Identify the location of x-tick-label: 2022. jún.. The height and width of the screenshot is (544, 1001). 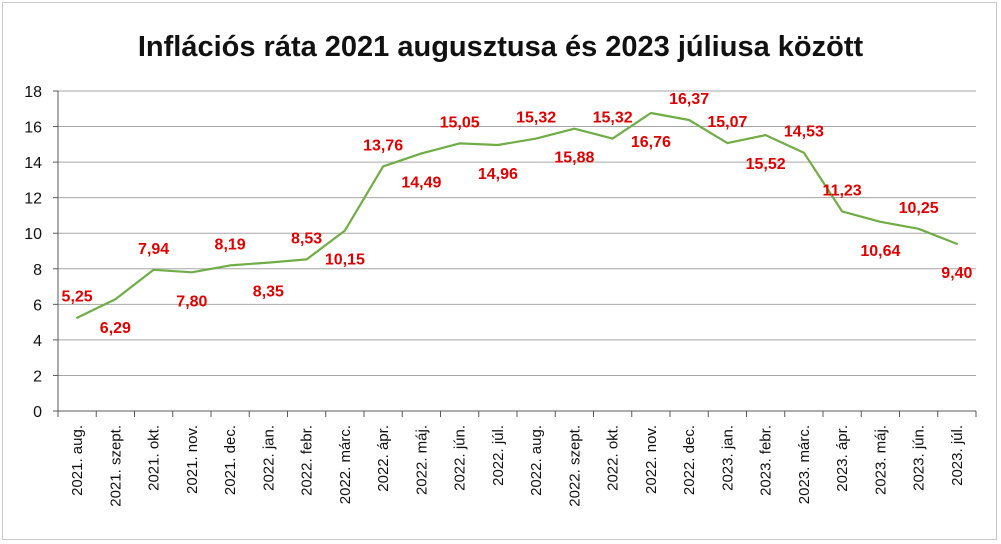
(460, 458).